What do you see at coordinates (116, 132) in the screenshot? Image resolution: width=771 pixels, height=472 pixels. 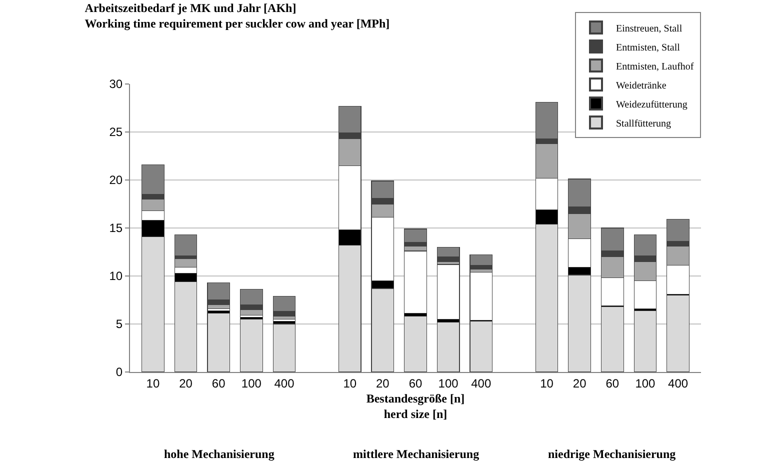 I see `y-tick-label: 25` at bounding box center [116, 132].